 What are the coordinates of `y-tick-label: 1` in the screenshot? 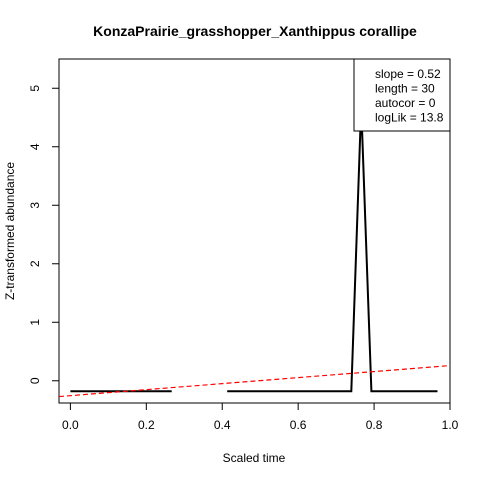 It's located at (35, 322).